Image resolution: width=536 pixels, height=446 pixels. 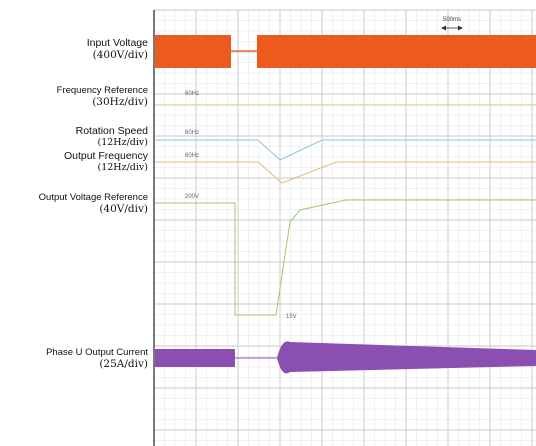 I want to click on series-name: Output Voltage Reference, so click(x=93, y=197).